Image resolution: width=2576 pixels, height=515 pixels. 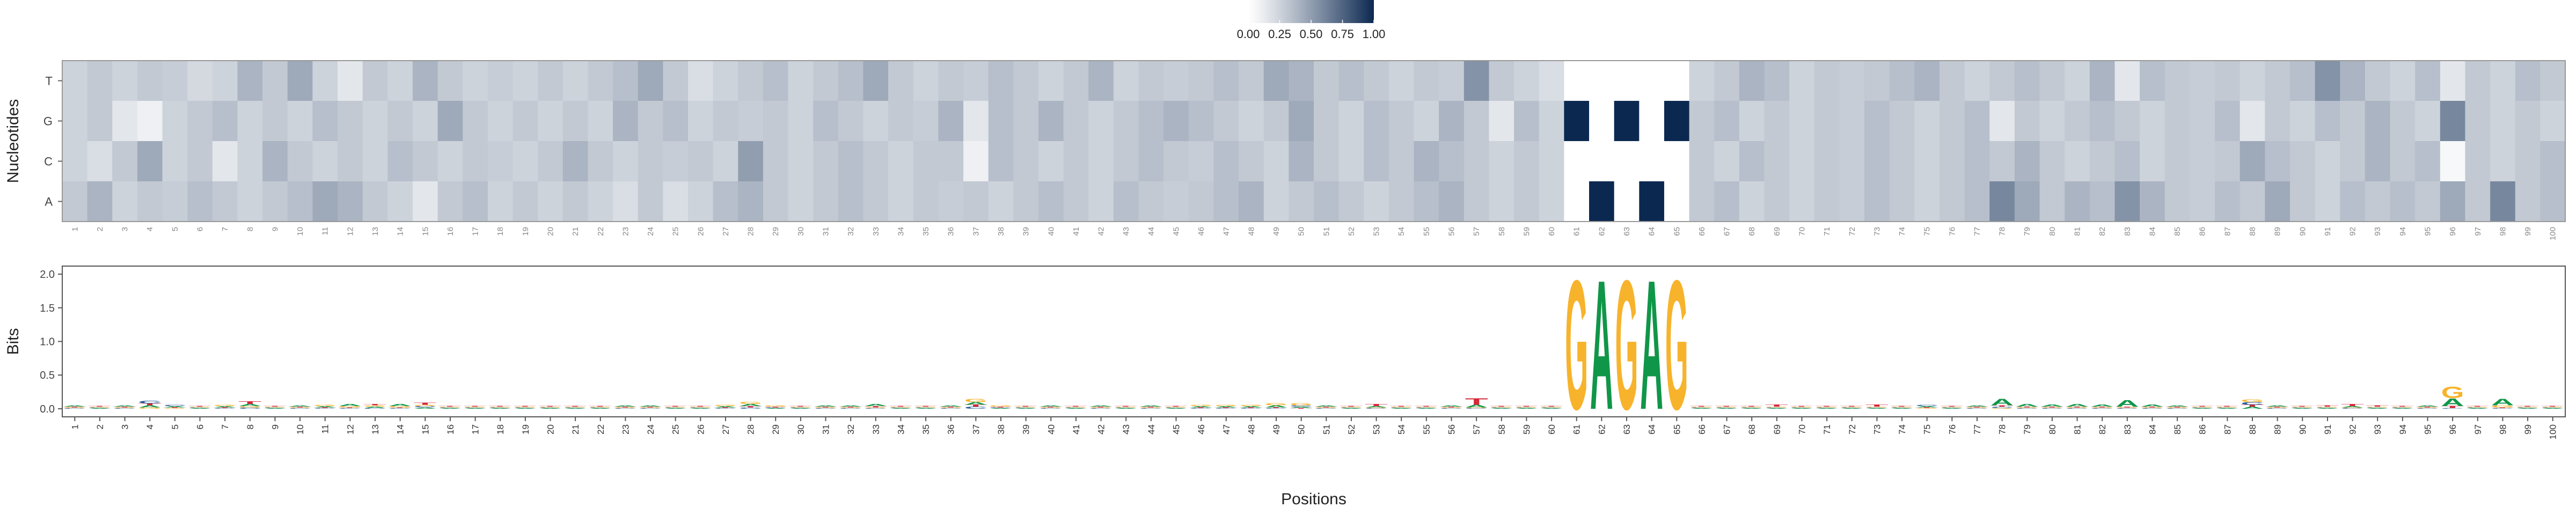 I want to click on x-tick-label: 40, so click(x=1051, y=429).